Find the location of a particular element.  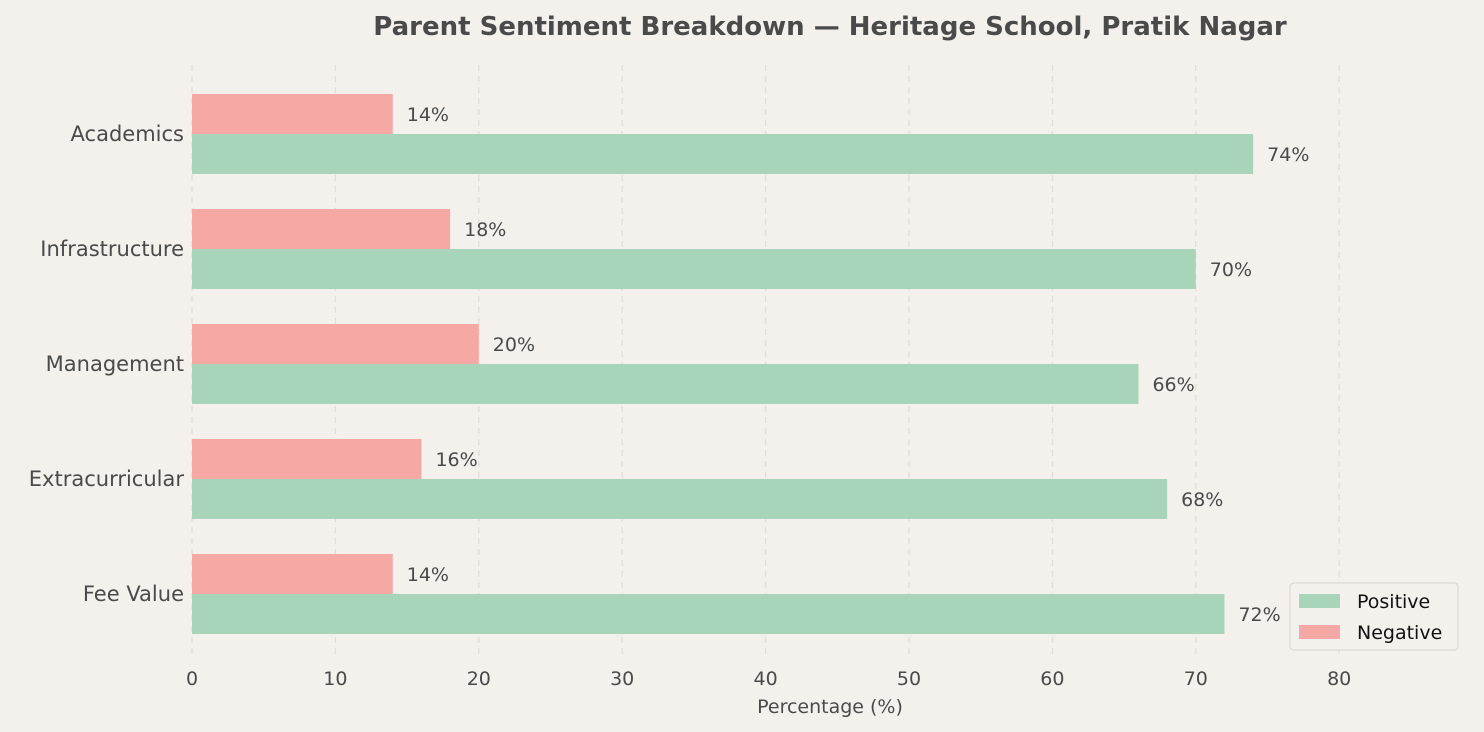

category-label: Academics is located at coordinates (127, 134).